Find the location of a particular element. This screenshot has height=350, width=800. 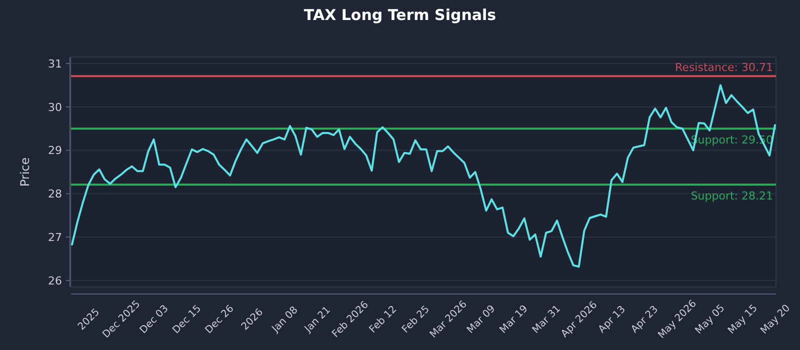

ref-line-label: Support: 28.21 is located at coordinates (731, 196).